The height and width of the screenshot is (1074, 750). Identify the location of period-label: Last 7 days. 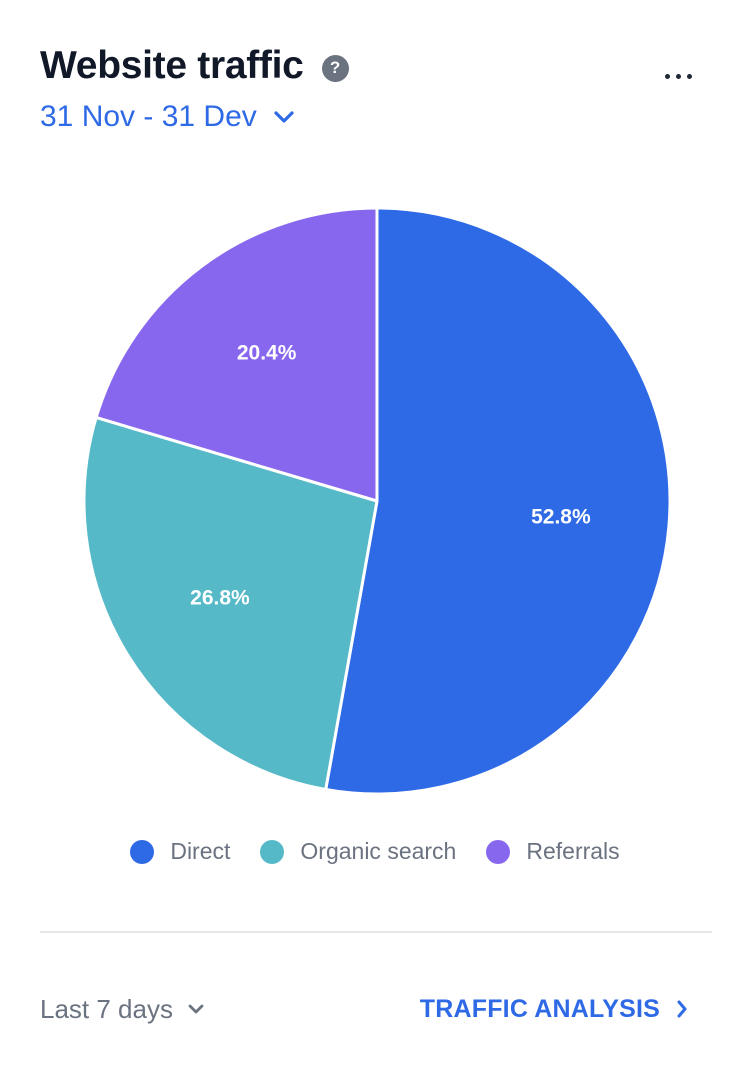
(106, 1008).